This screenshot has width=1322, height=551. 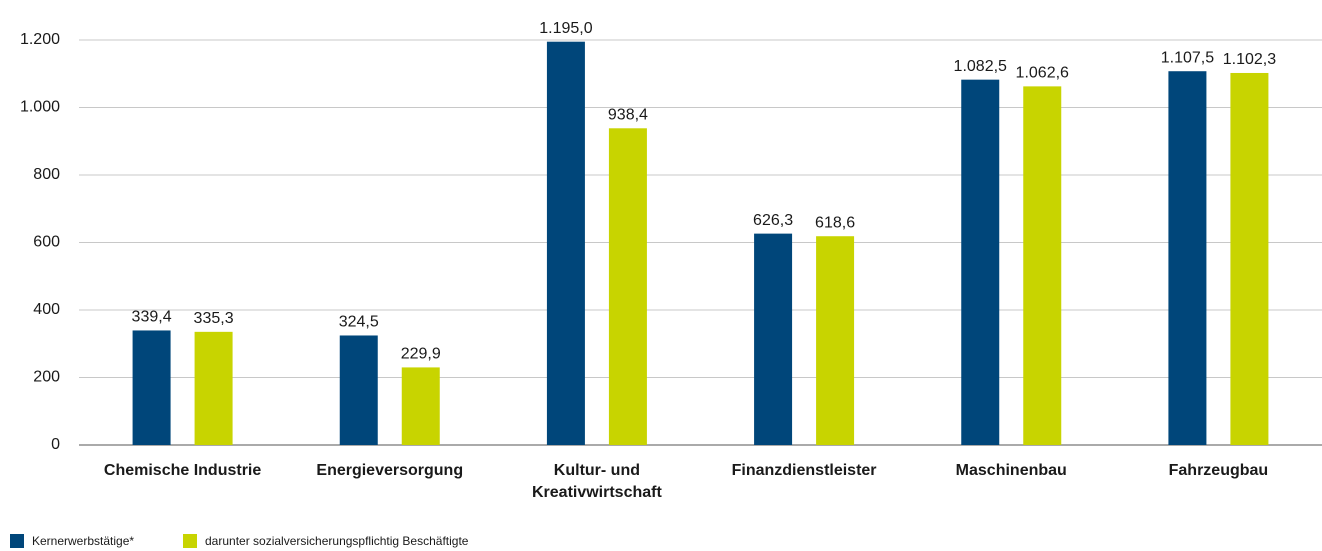 What do you see at coordinates (773, 220) in the screenshot?
I see `value-label: 626,3` at bounding box center [773, 220].